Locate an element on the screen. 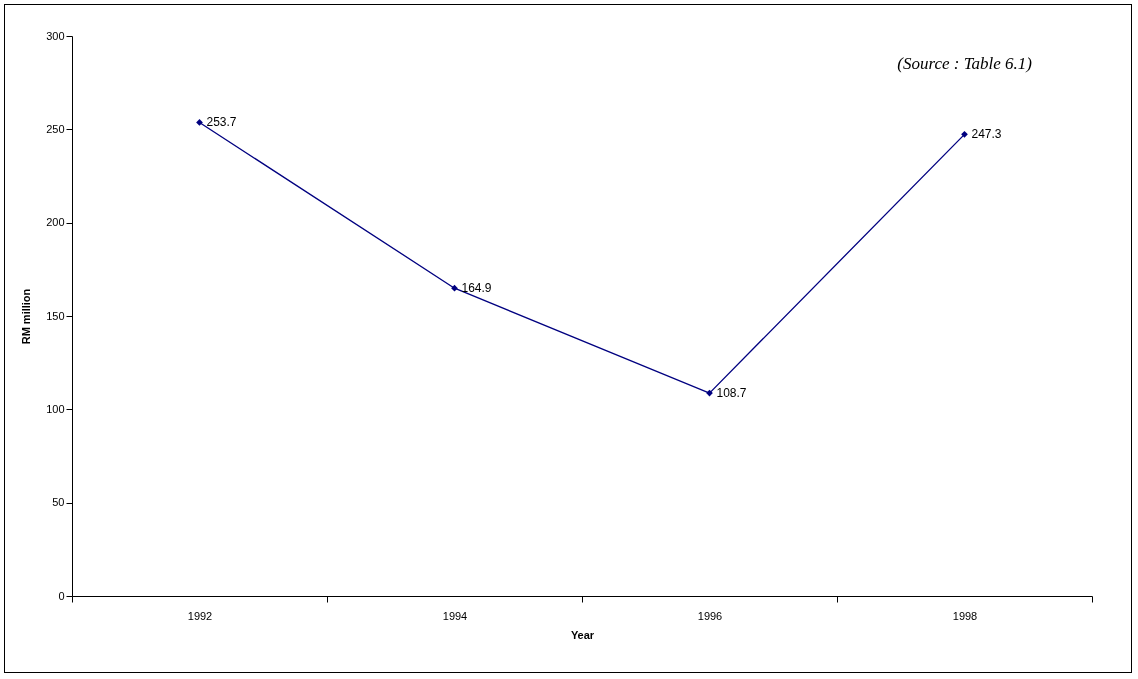  x-tick-label: 1998 is located at coordinates (965, 615).